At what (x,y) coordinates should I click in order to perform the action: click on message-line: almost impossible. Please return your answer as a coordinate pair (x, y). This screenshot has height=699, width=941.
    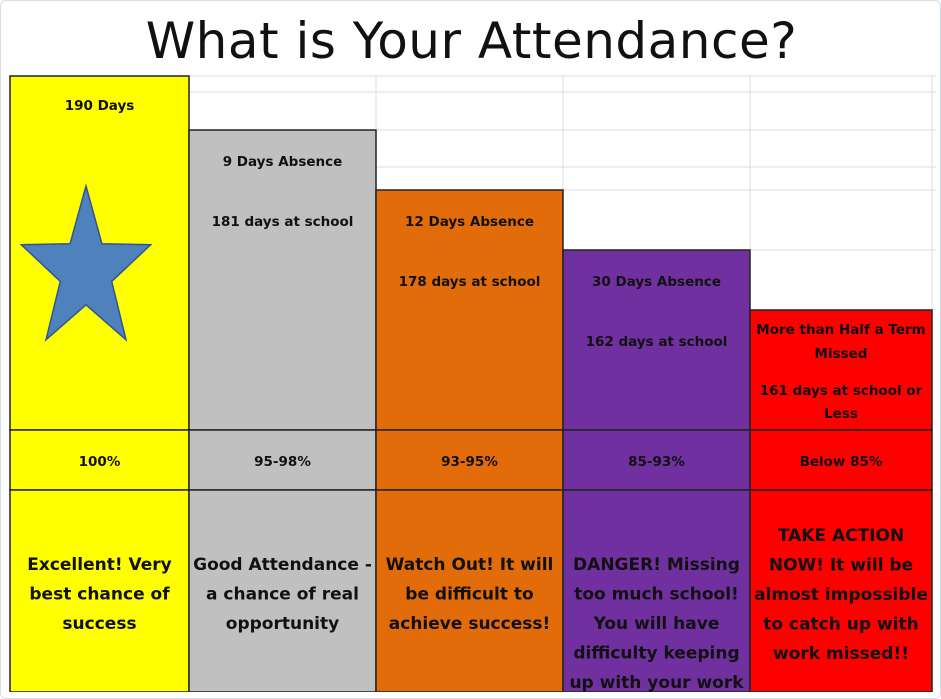
    Looking at the image, I should click on (841, 595).